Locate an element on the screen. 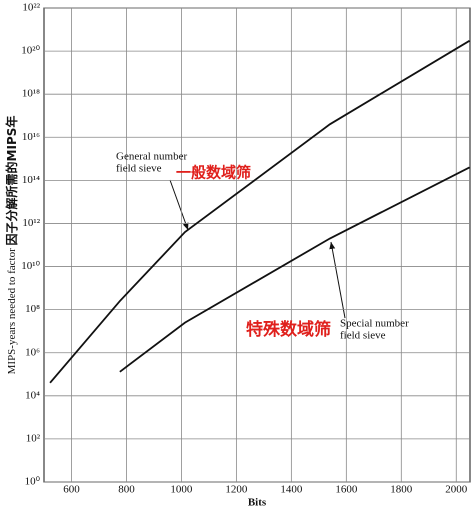  annotation-text: General number is located at coordinates (151, 157).